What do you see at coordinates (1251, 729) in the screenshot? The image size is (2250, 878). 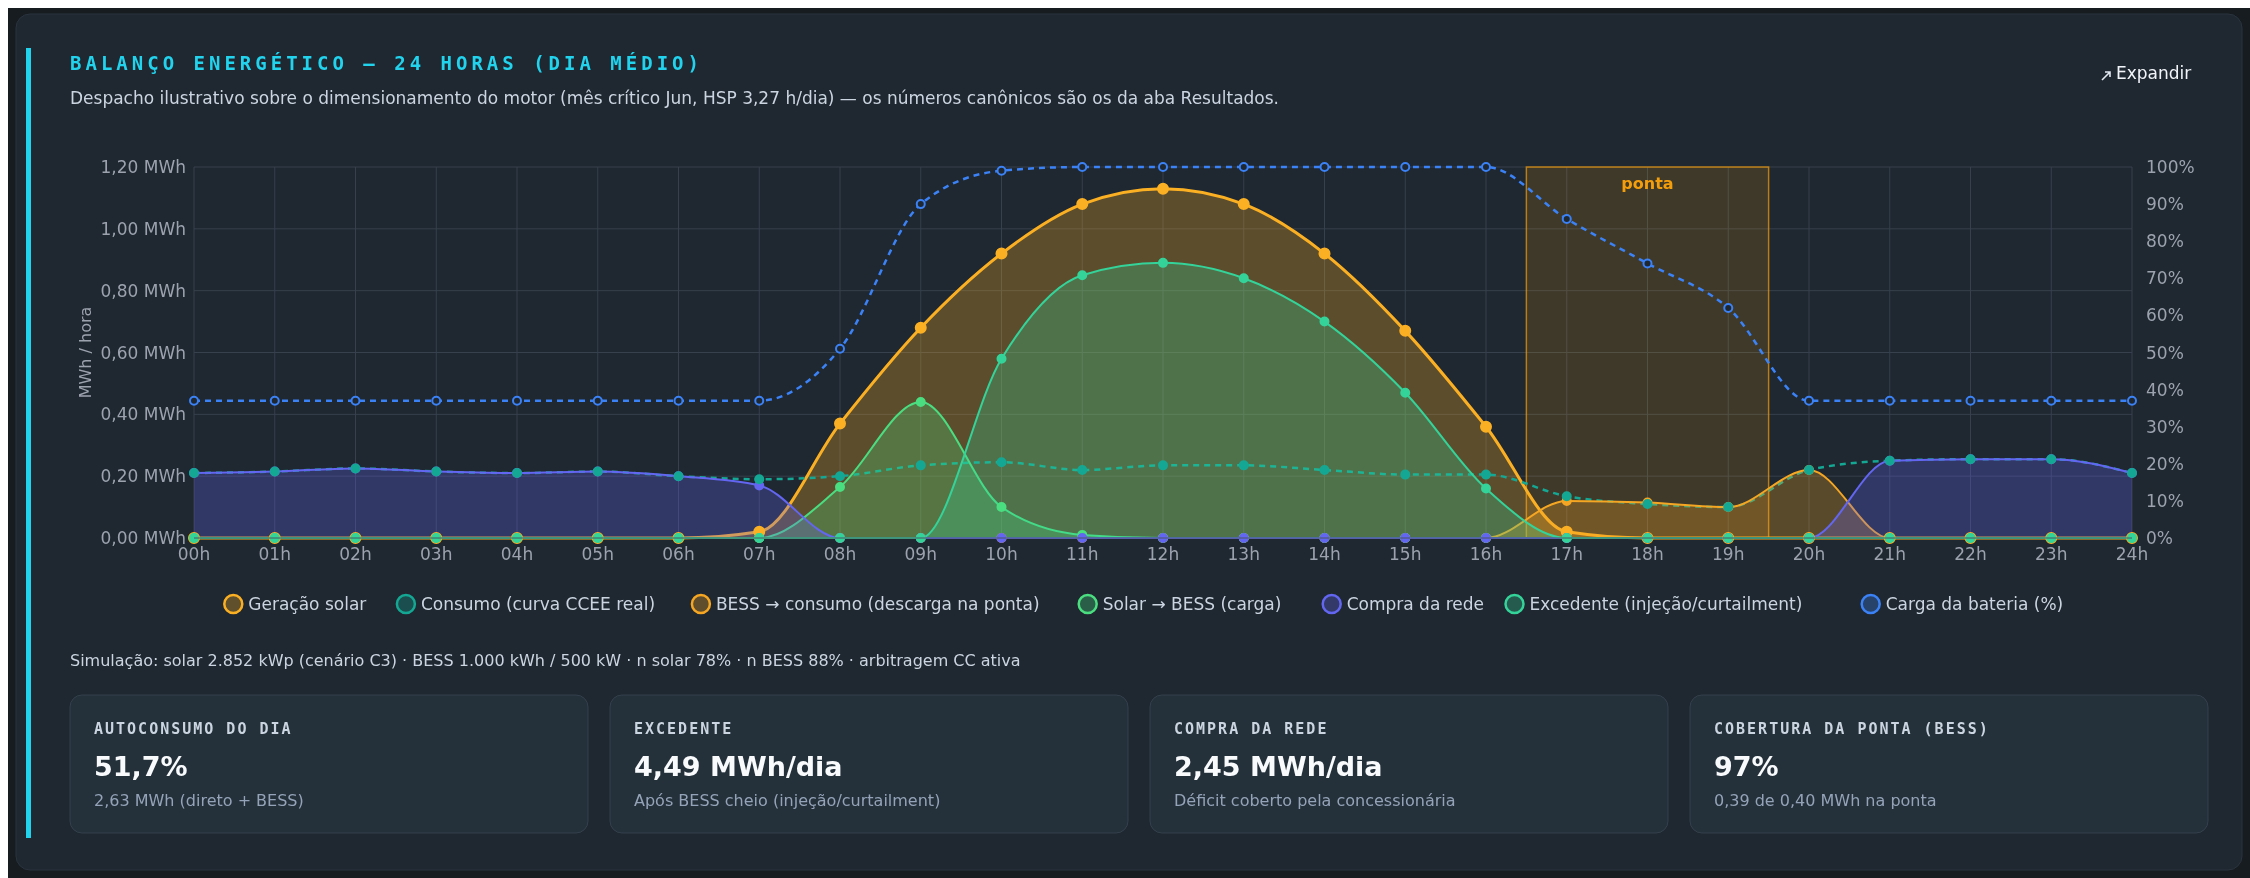 I see `text: COMPRA DA REDE` at bounding box center [1251, 729].